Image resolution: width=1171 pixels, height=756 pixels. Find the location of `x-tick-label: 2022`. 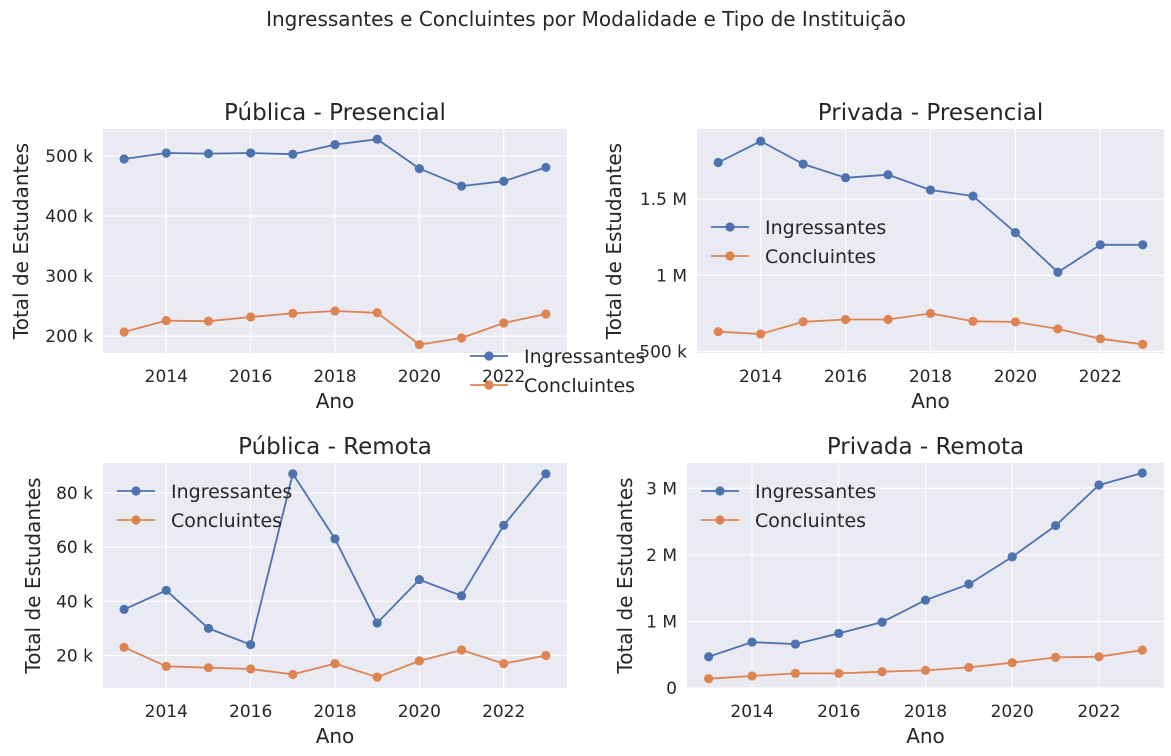

x-tick-label: 2022 is located at coordinates (1100, 377).